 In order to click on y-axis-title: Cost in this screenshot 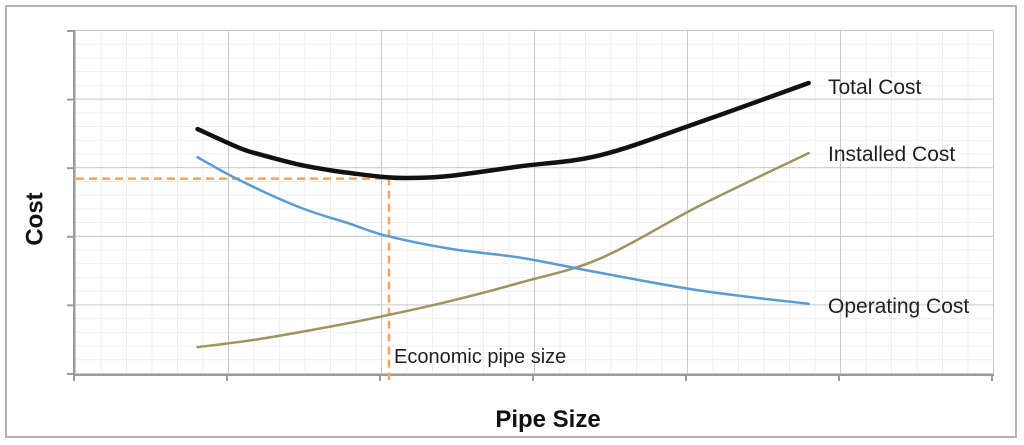, I will do `click(35, 219)`.